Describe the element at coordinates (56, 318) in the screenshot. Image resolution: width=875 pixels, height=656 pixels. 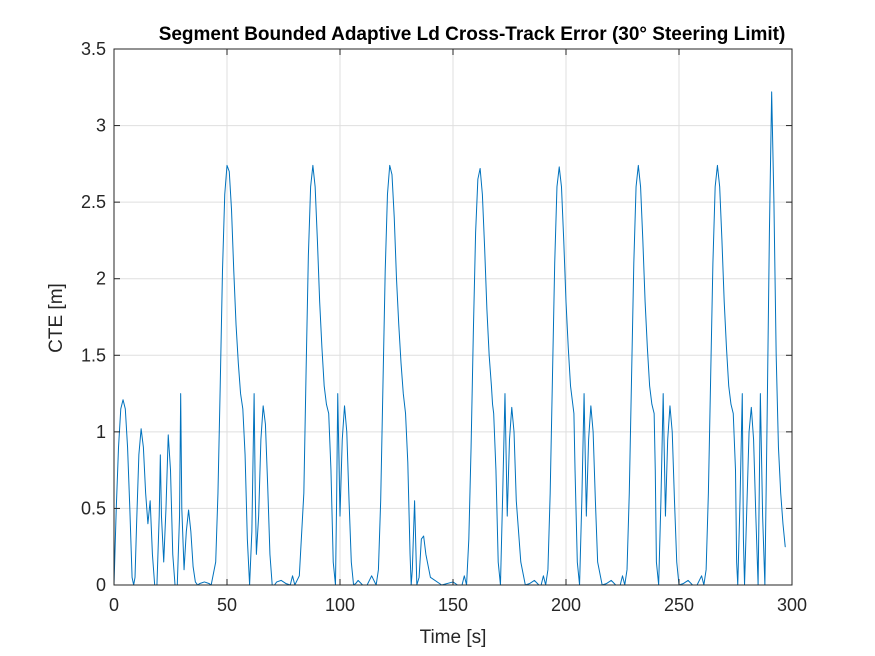
I see `y-axis-label: CTE [m]` at that location.